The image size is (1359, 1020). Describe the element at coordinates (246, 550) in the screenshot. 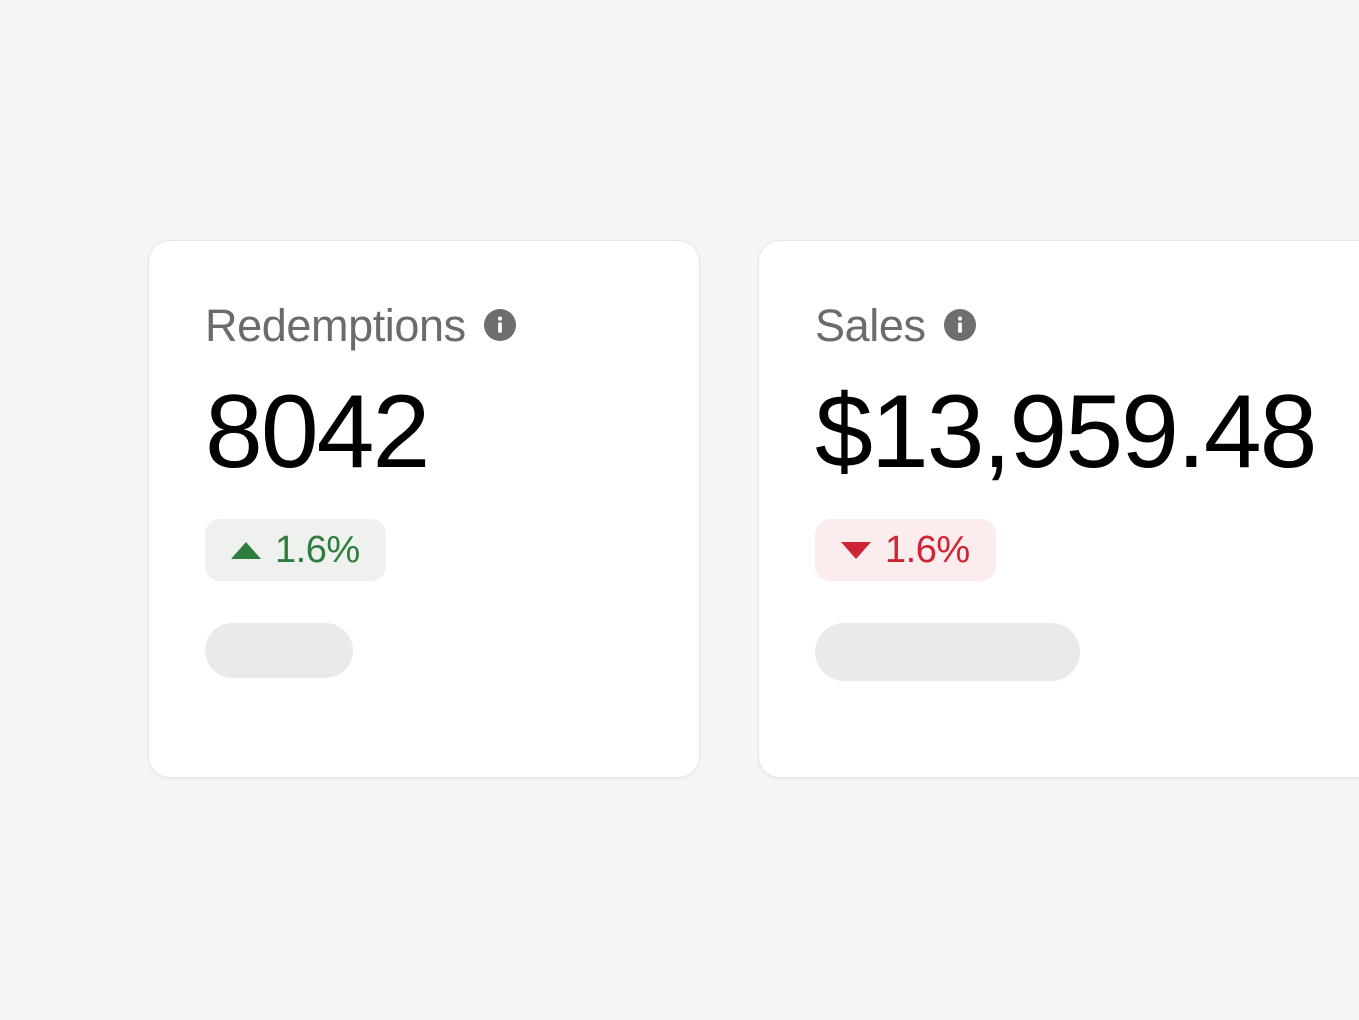

I see `triangle-up-icon` at that location.